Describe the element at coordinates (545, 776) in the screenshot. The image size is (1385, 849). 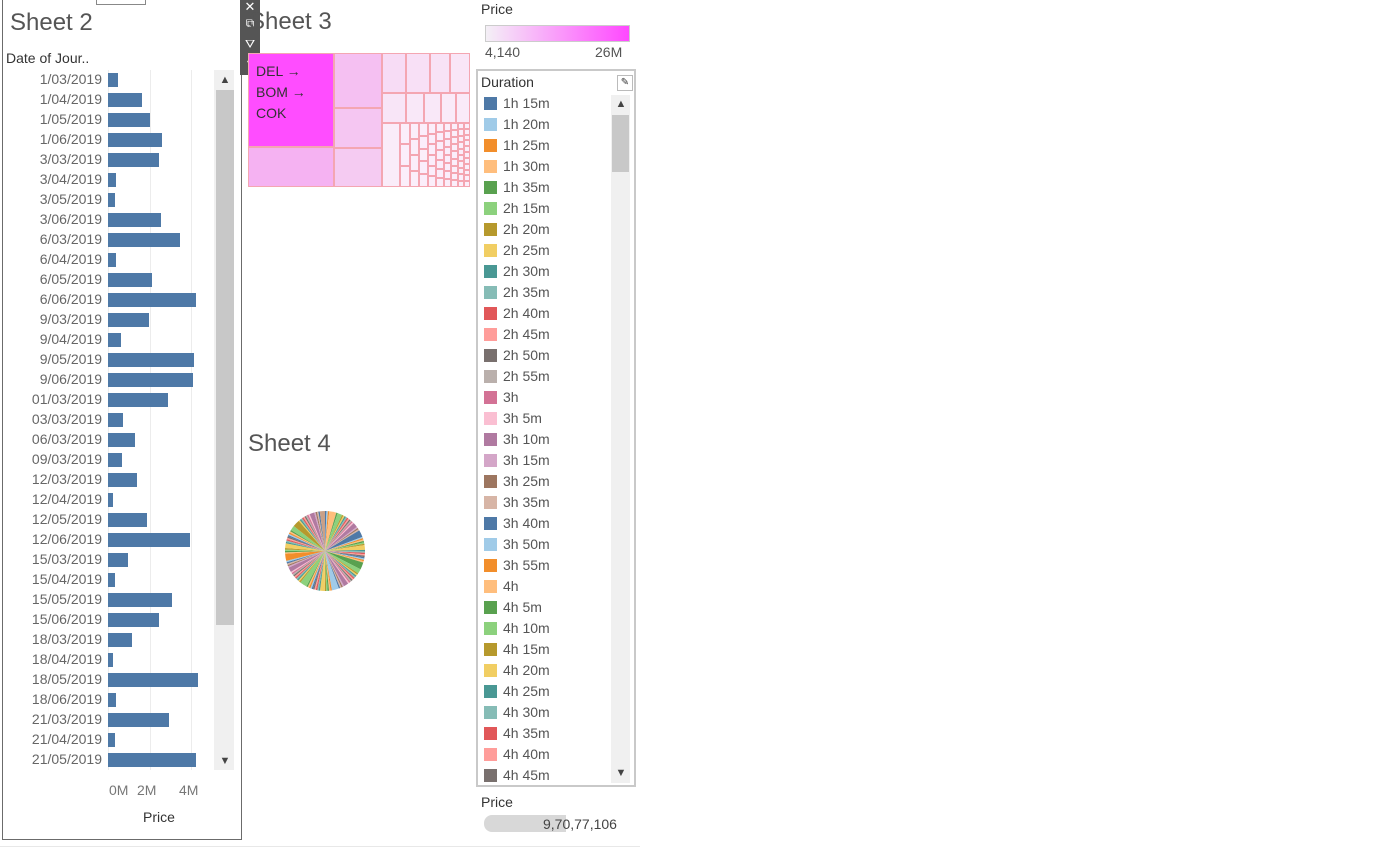
I see `duration-legend-item: 4h 45m` at that location.